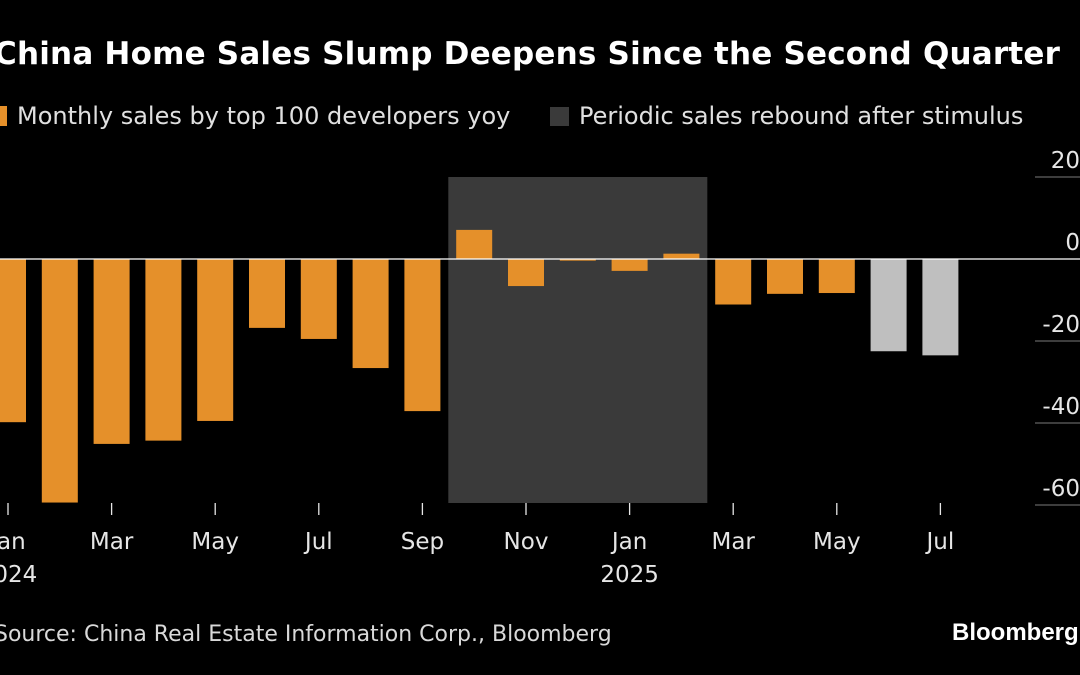 The height and width of the screenshot is (675, 1080). Describe the element at coordinates (801, 116) in the screenshot. I see `legend-label-rebound-band: Periodic sales rebound after stimulus` at that location.